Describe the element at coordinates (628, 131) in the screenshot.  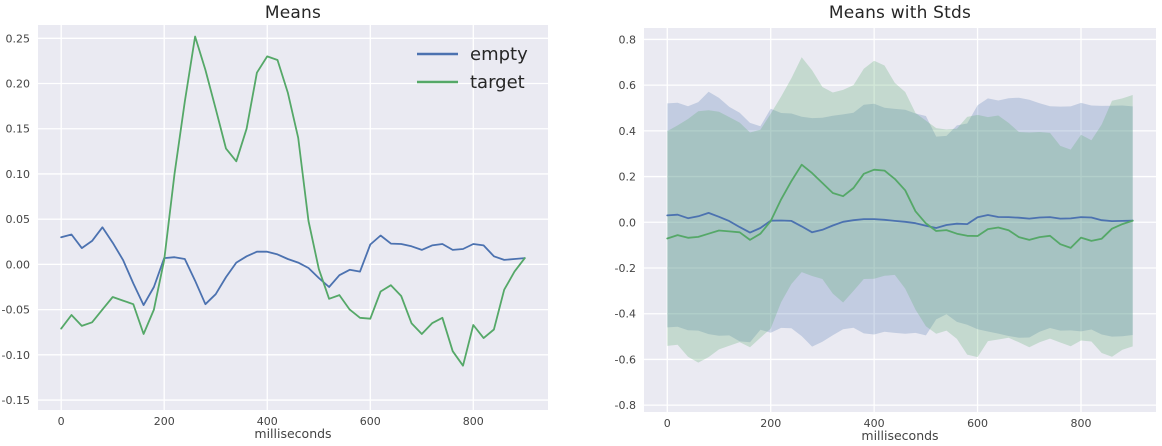
I see `y-tick-label: 0.4` at that location.